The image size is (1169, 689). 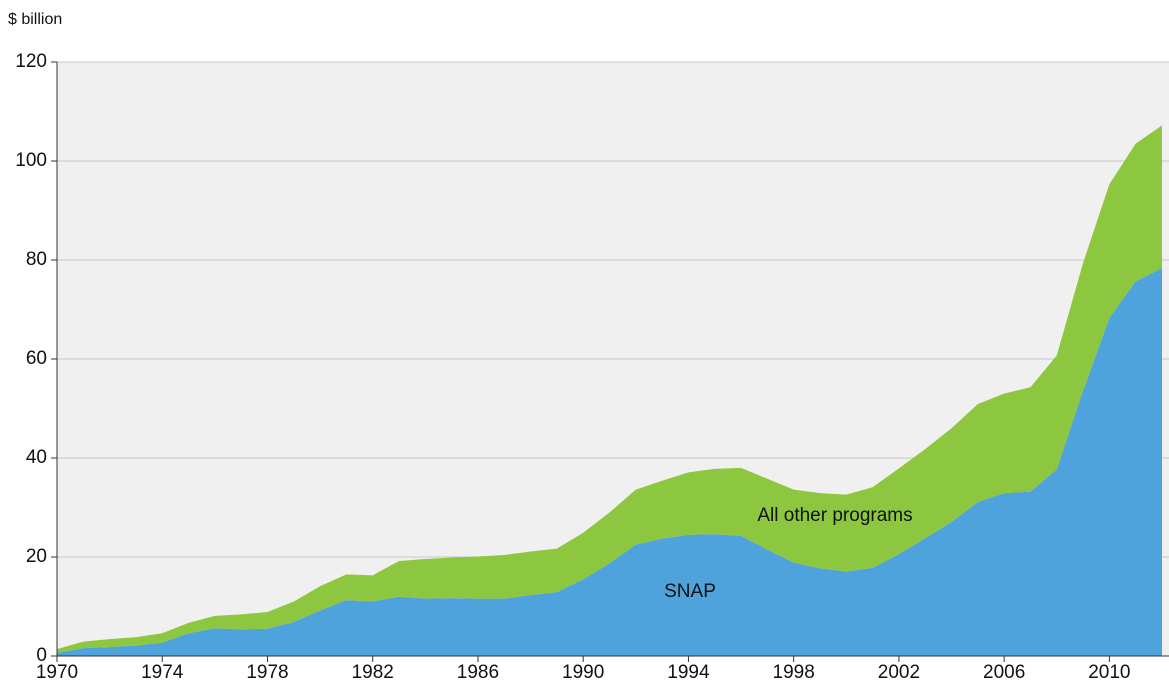 I want to click on y-tick-label: 20, so click(x=36, y=556).